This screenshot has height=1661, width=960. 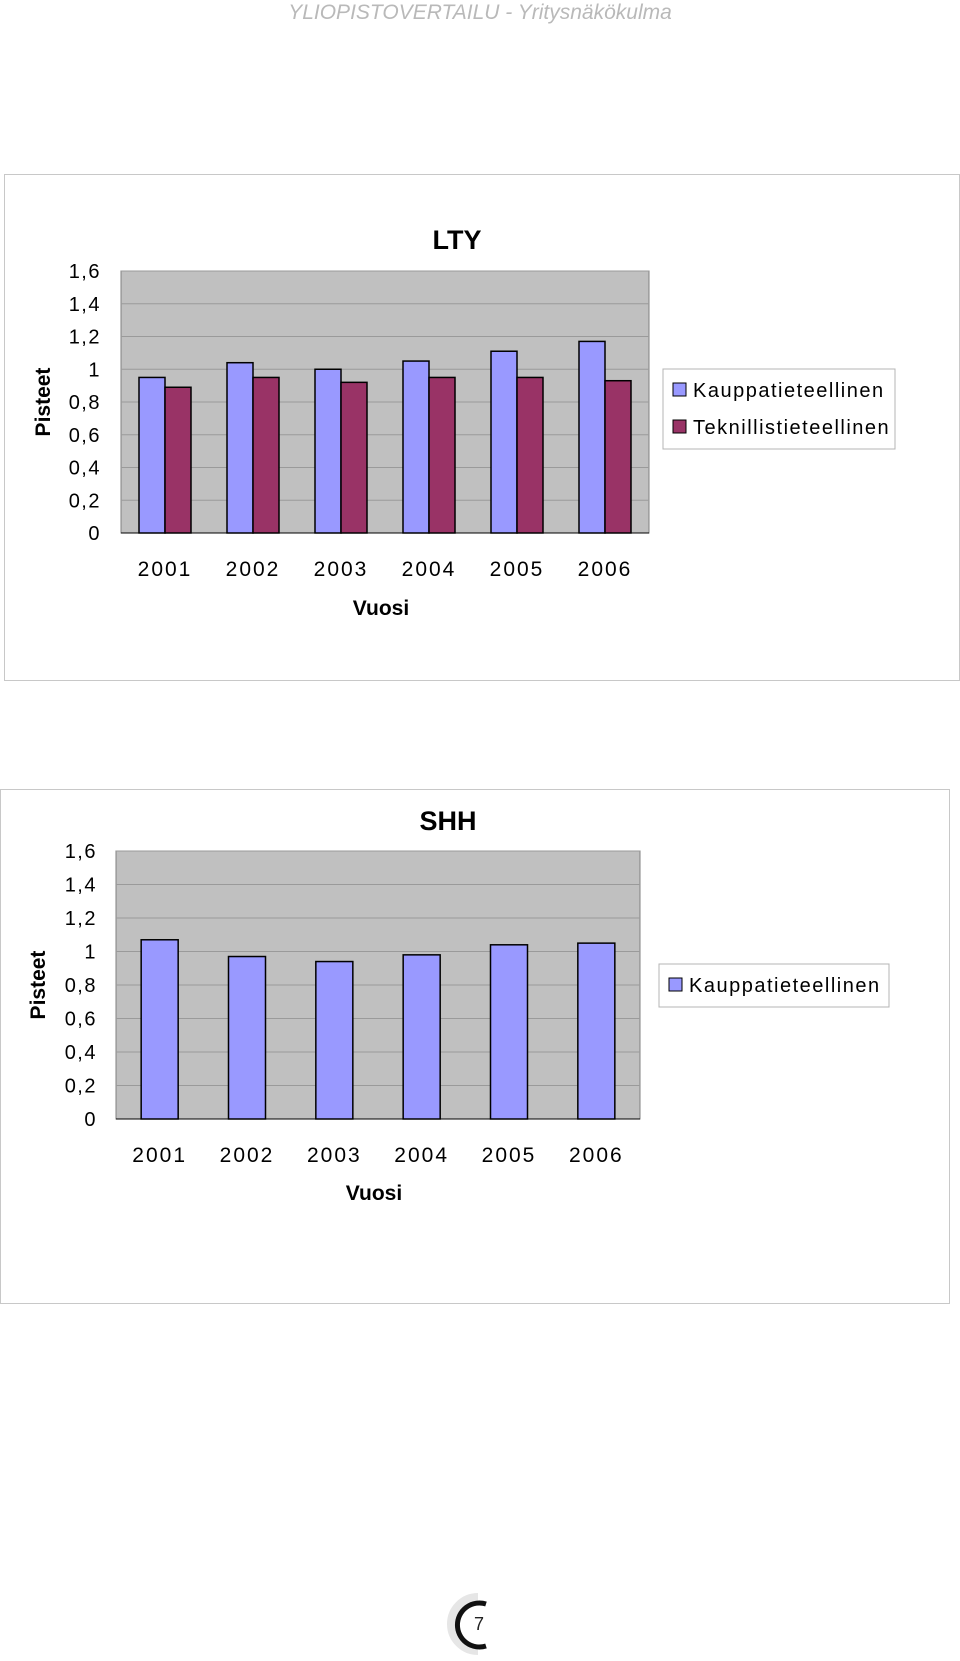 I want to click on page-header: YLIOPISTOVERTAILU - Yritysnäkökulma, so click(x=480, y=12).